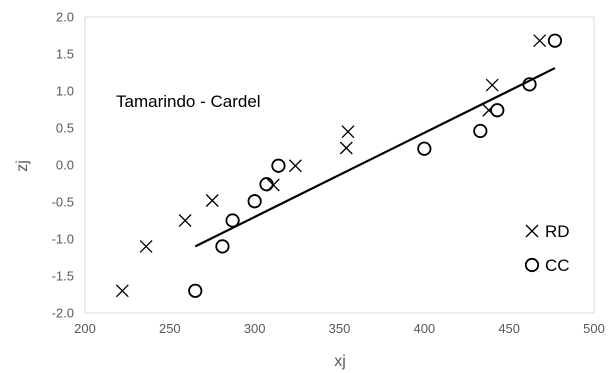  I want to click on x-tick-label: 500, so click(594, 328).